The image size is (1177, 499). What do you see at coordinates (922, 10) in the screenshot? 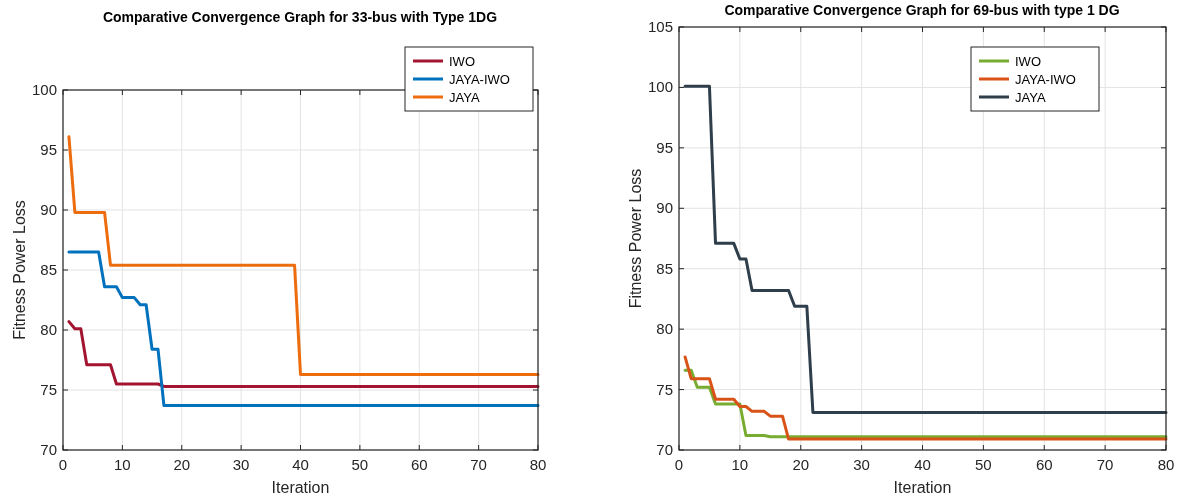
I see `chart-title: Comparative Convergence Graph for 69-bus with type 1 DG` at bounding box center [922, 10].